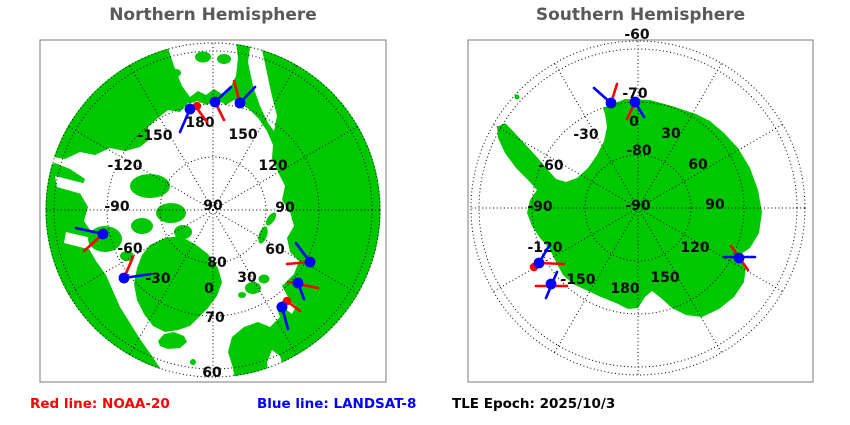  Describe the element at coordinates (517, 97) in the screenshot. I see `island-south-orkney` at that location.